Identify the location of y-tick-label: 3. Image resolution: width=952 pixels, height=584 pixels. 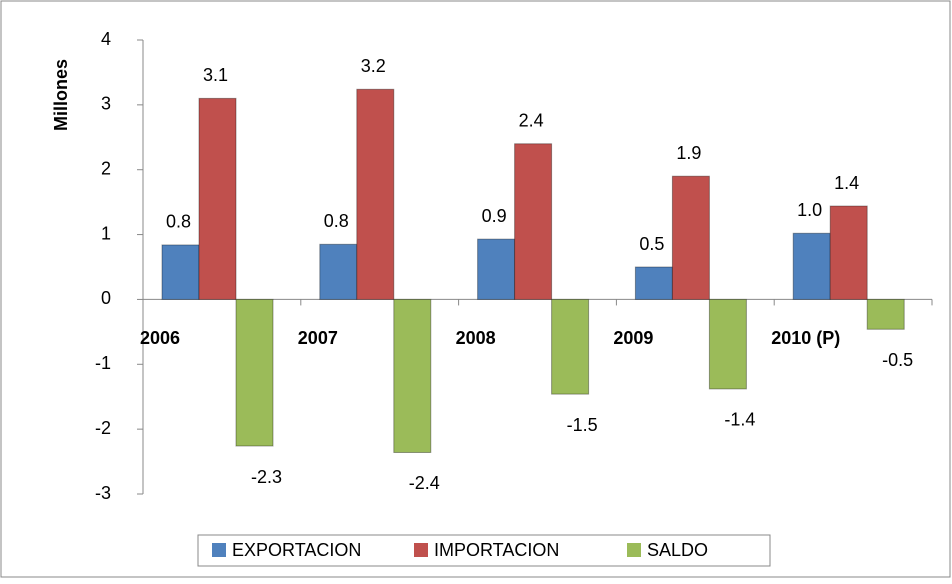
(106, 104).